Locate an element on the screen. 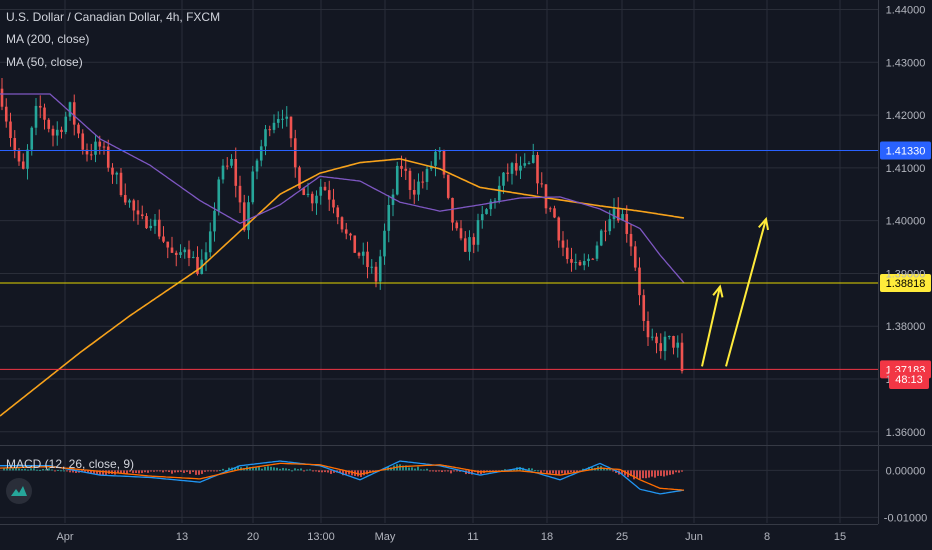 The image size is (932, 550). ma50-legend: MA (50, close) is located at coordinates (44, 62).